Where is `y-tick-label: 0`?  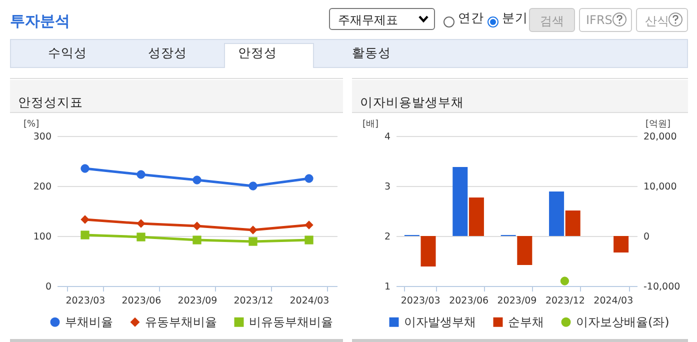
y-tick-label: 0 is located at coordinates (48, 287).